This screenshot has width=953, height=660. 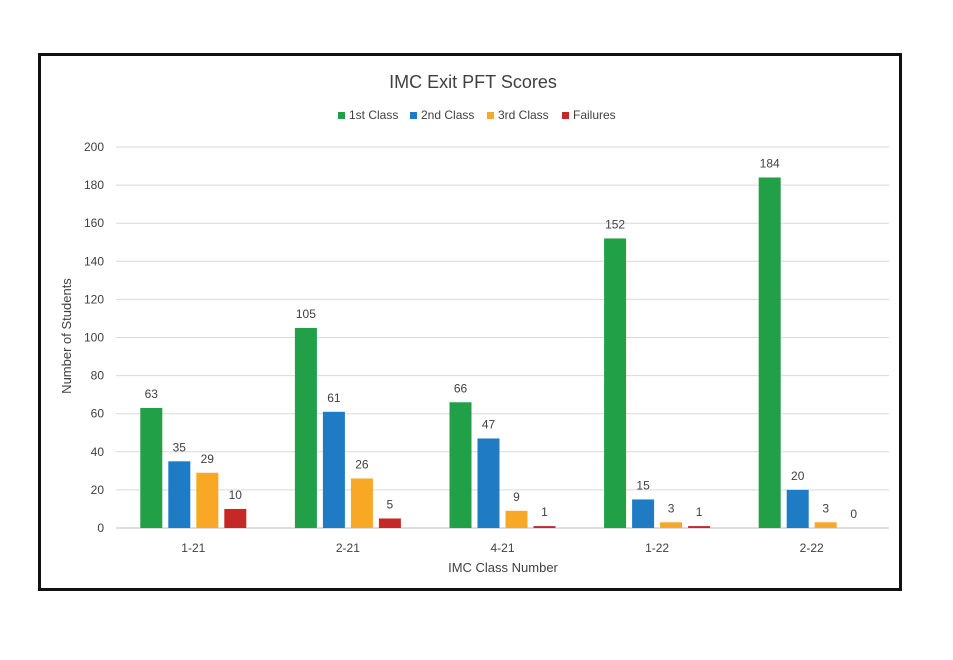 I want to click on data-label: 66, so click(x=461, y=388).